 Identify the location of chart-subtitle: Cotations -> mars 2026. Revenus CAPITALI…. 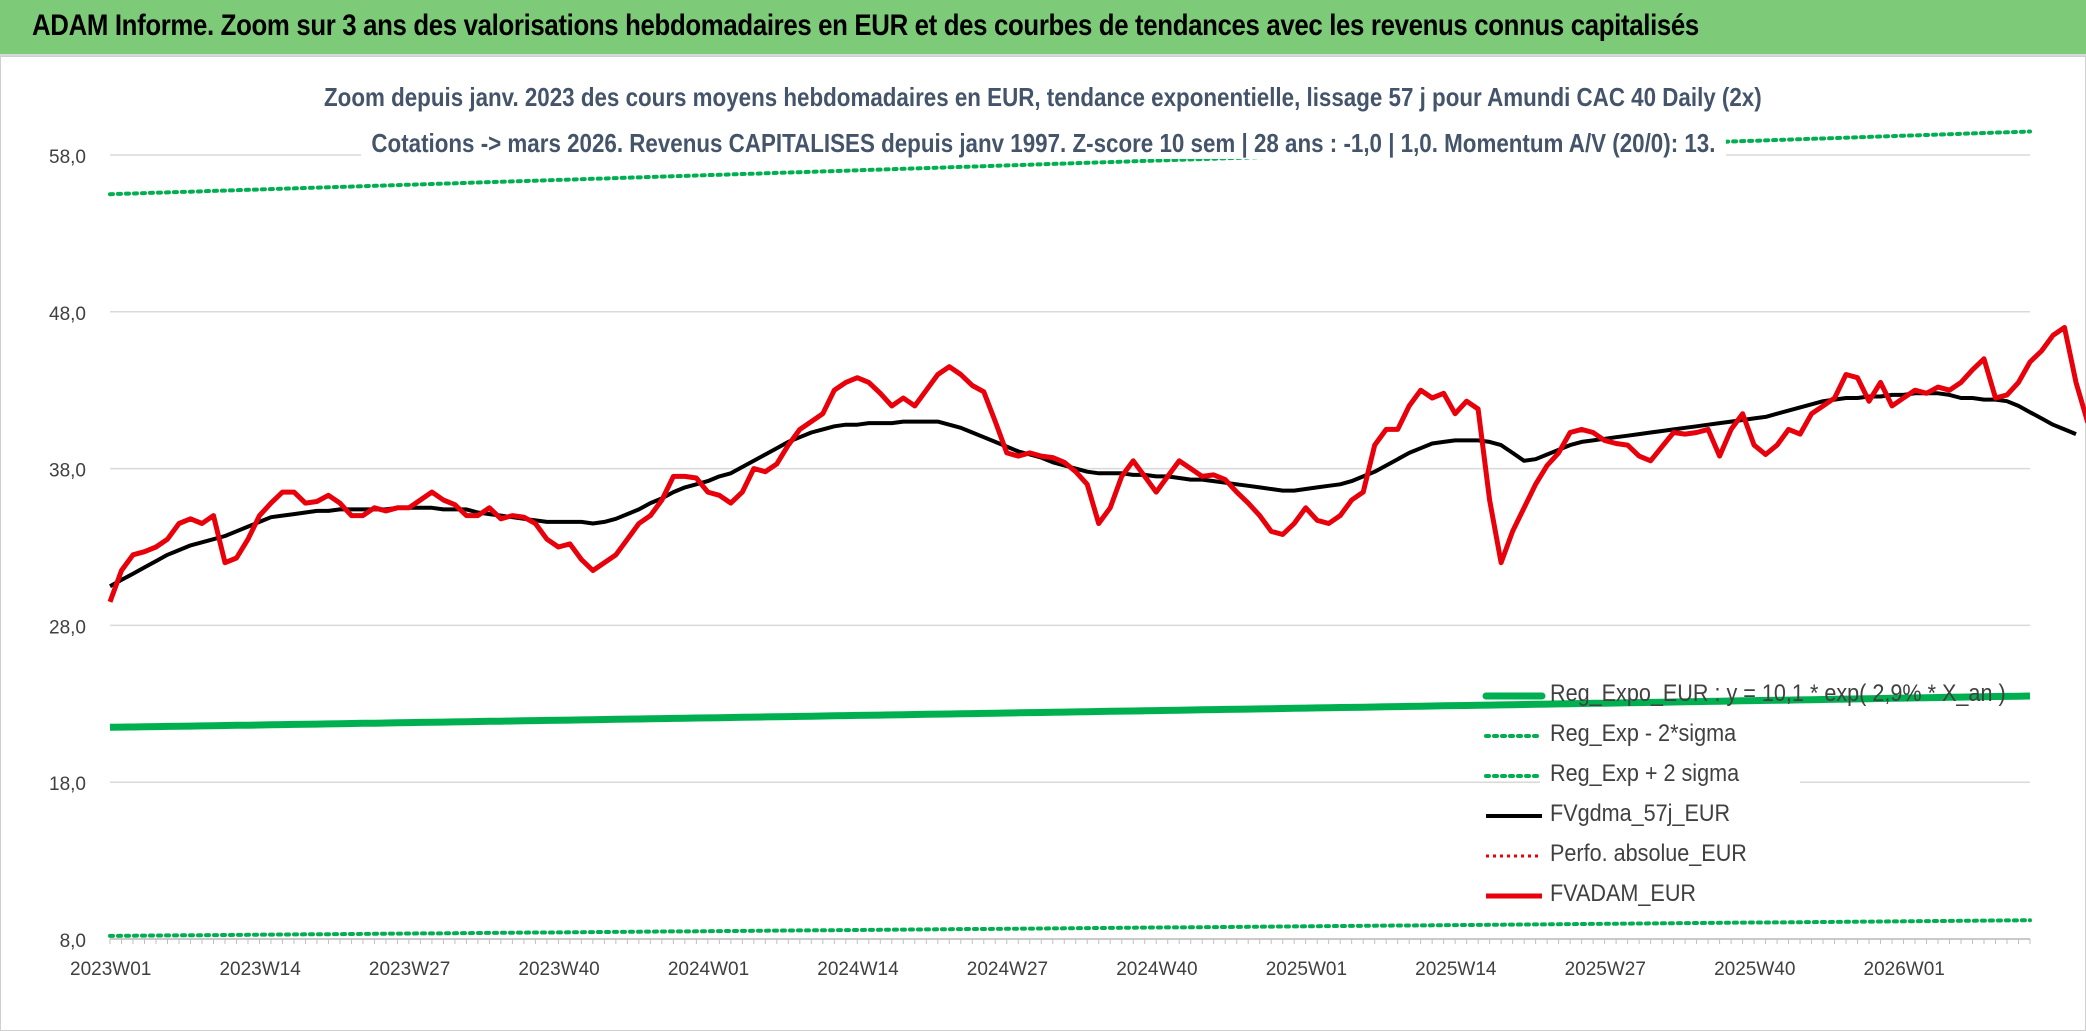
(1043, 143).